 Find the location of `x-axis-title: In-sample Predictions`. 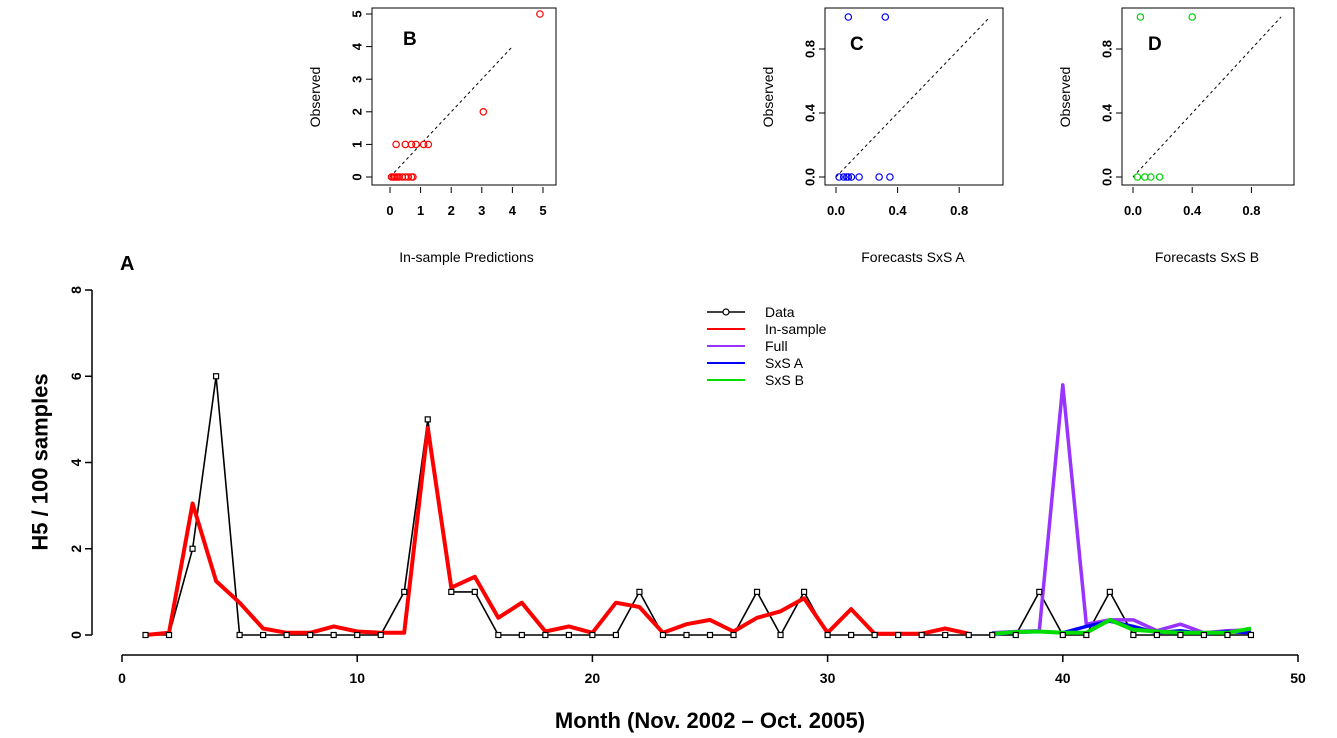

x-axis-title: In-sample Predictions is located at coordinates (466, 257).